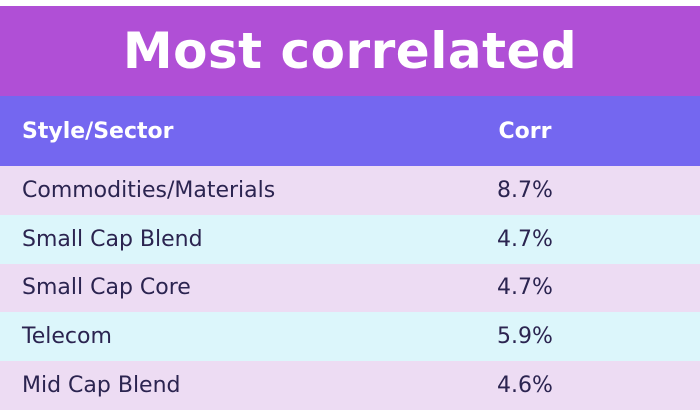 The image size is (700, 416). I want to click on column-header-style-sector: Style/Sector, so click(98, 131).